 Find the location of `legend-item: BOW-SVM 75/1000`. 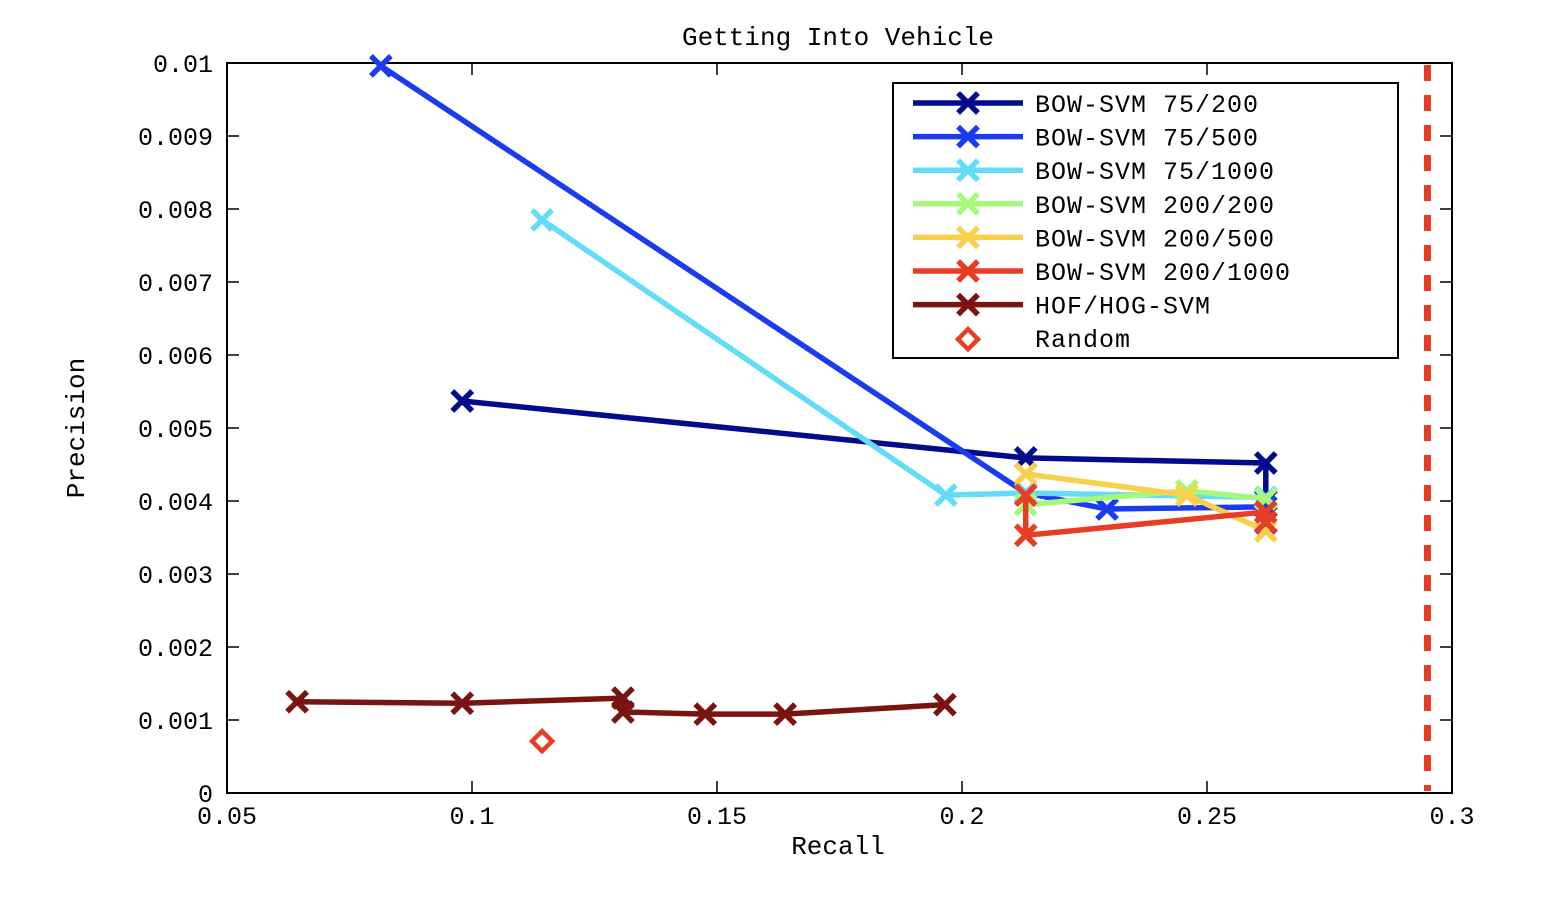

legend-item: BOW-SVM 75/1000 is located at coordinates (1094, 172).